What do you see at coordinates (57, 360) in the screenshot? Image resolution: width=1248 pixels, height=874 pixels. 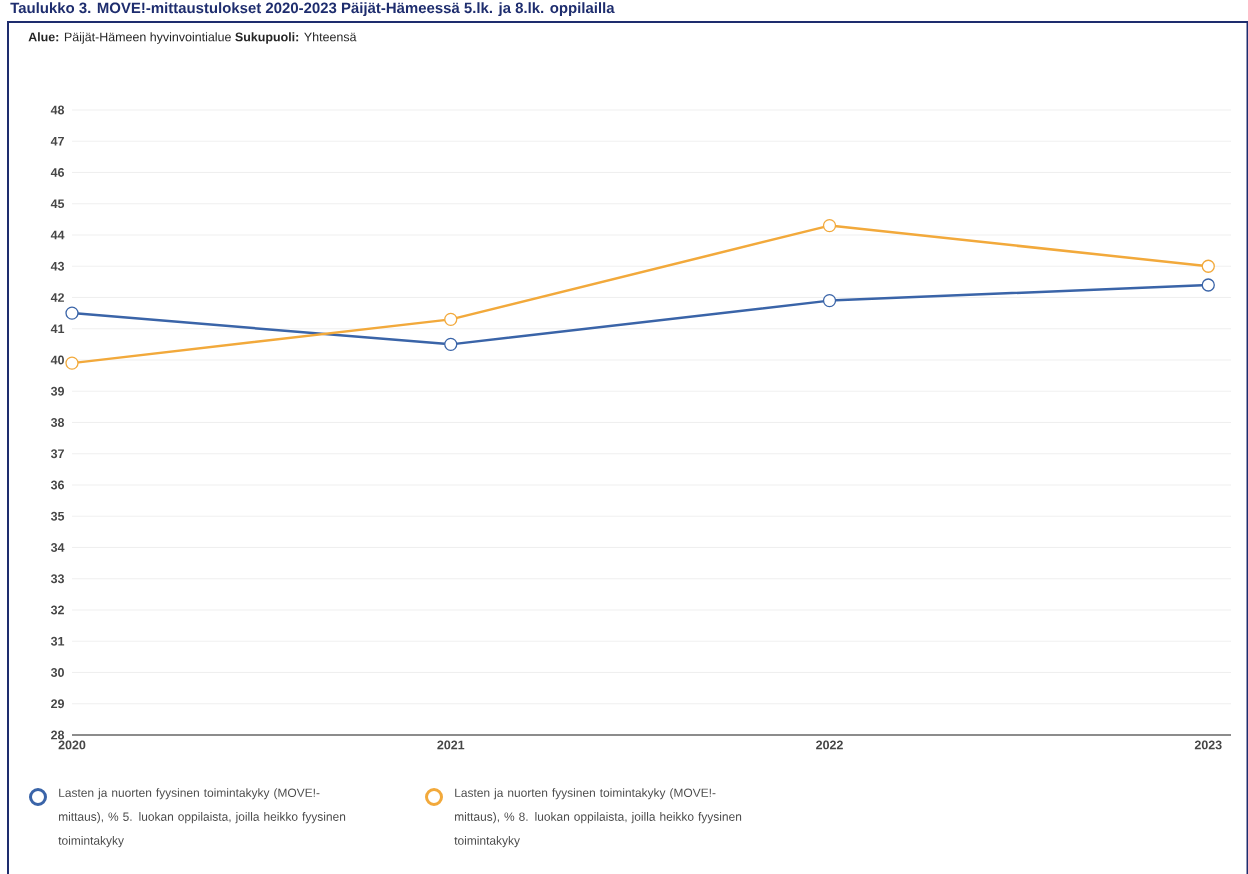 I see `y-tick-label: 40` at bounding box center [57, 360].